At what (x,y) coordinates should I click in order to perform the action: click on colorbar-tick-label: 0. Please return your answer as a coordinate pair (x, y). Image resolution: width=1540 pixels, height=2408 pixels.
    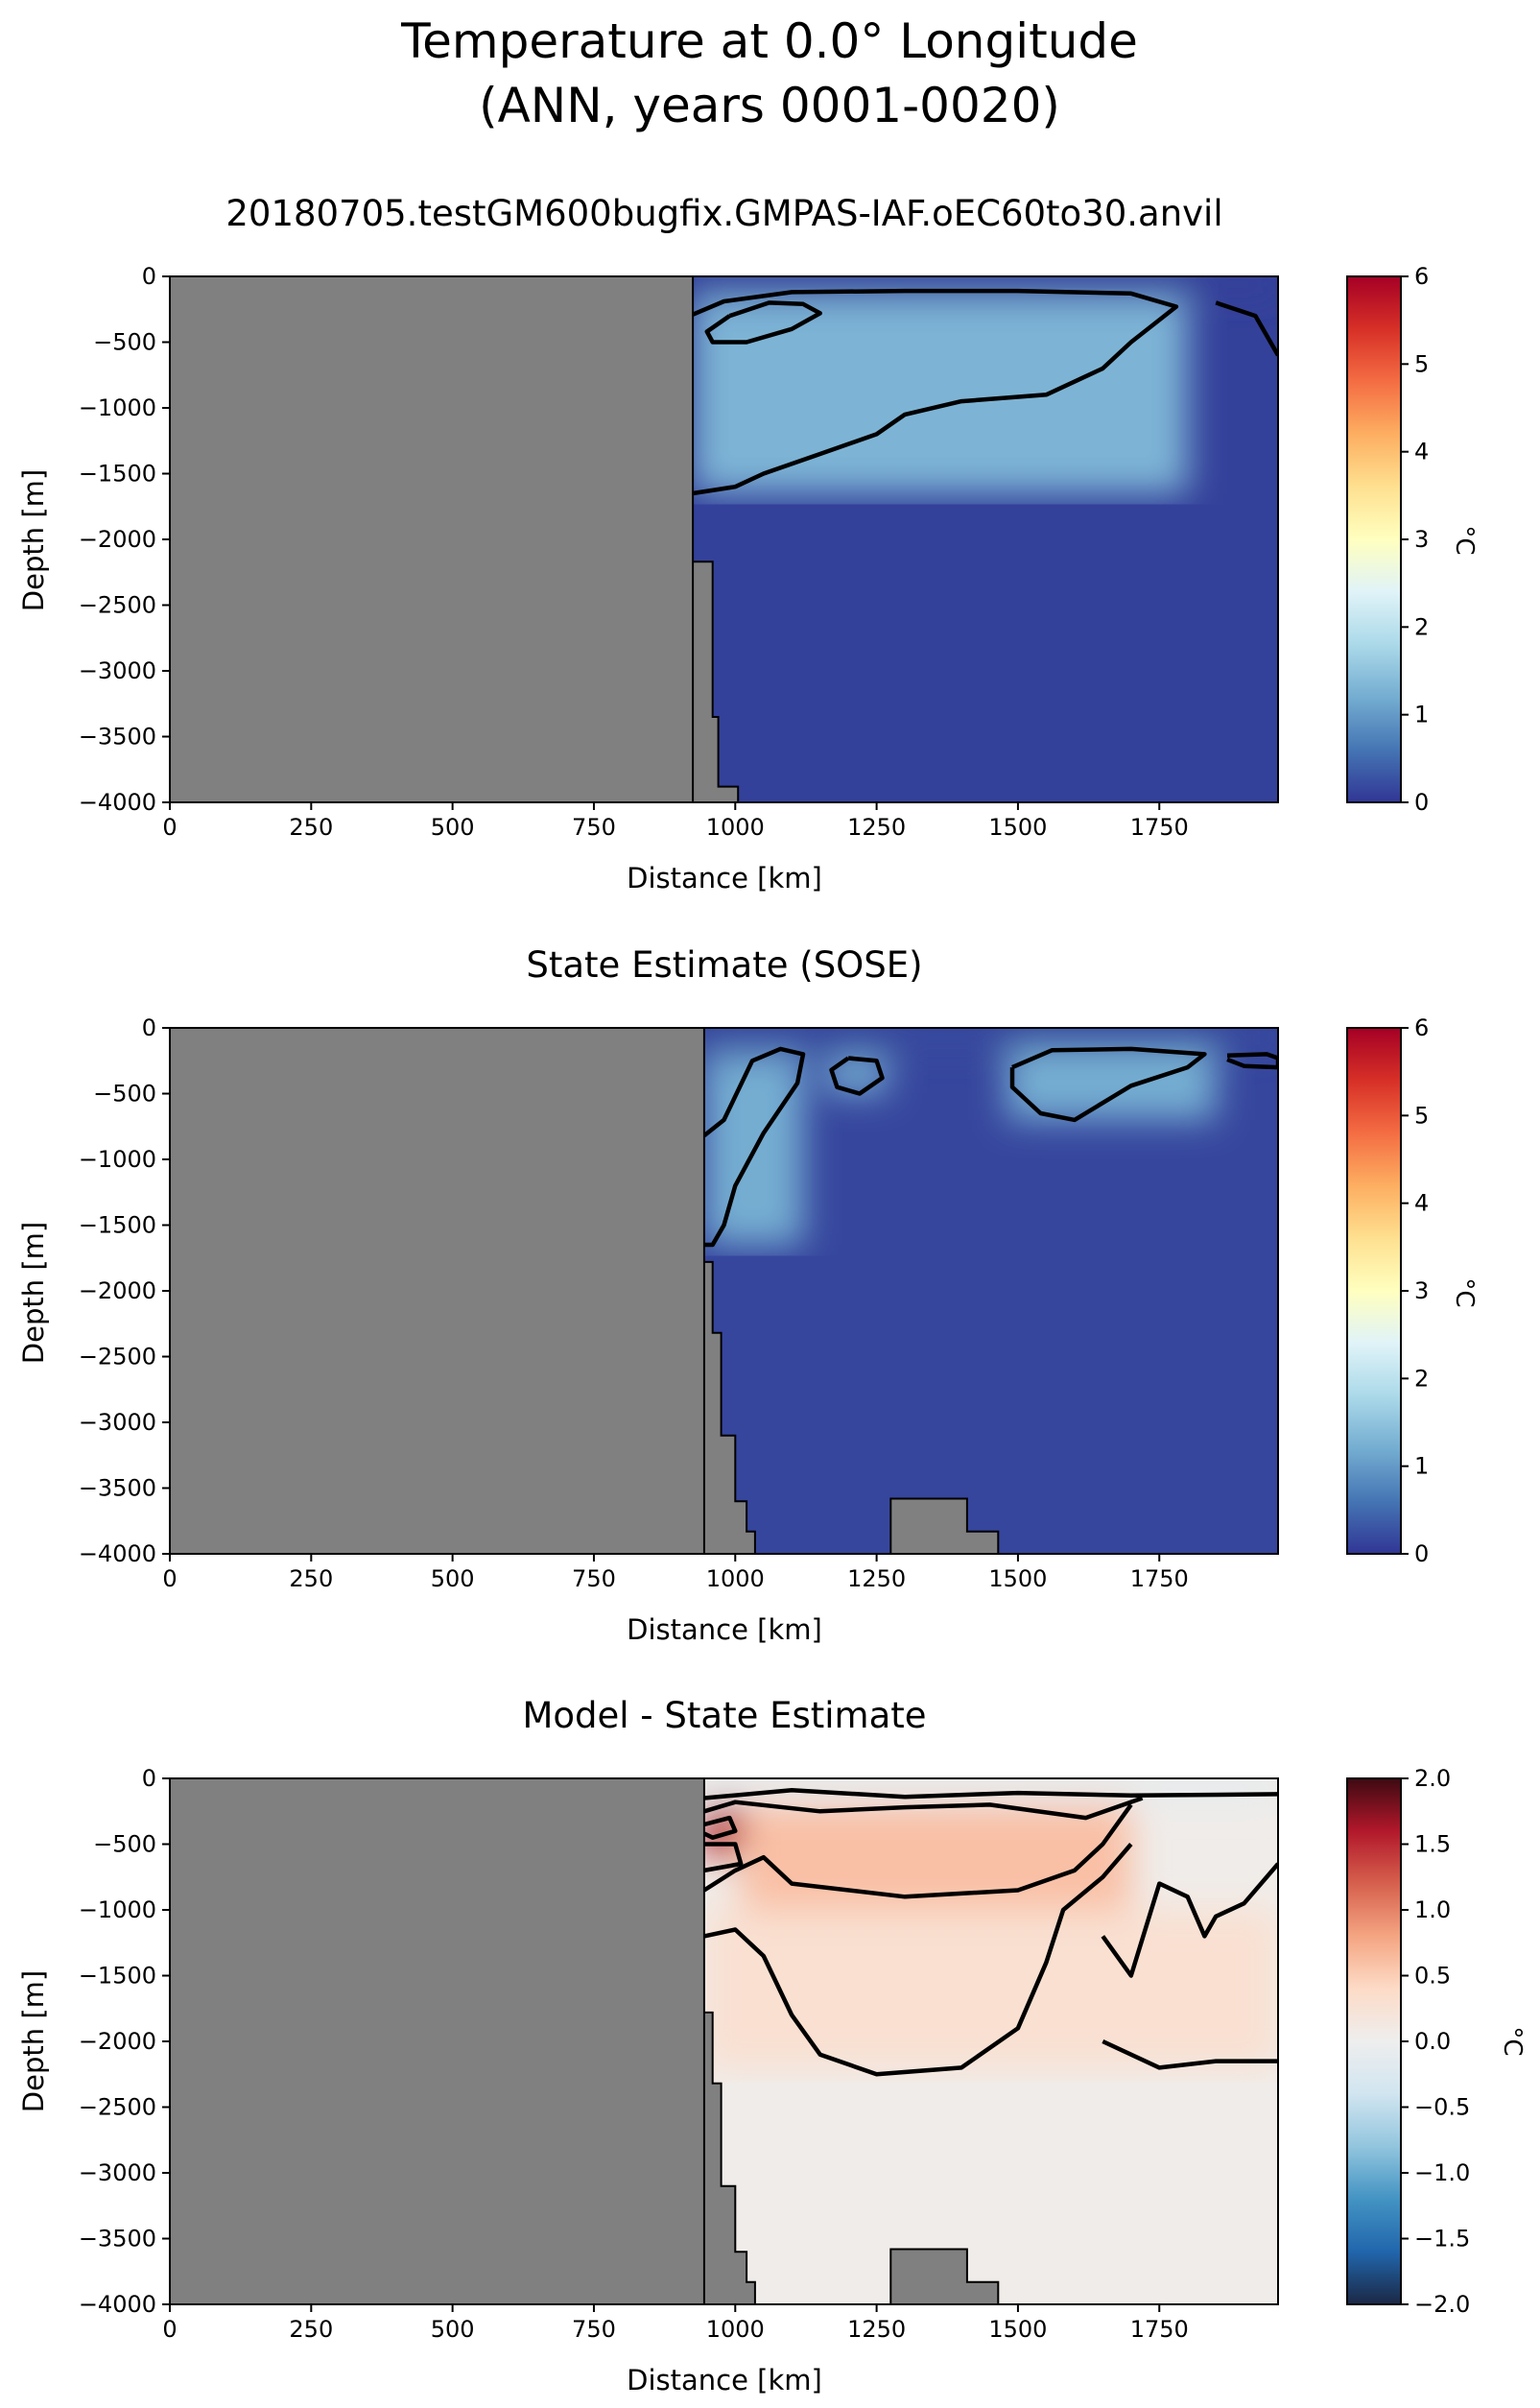
    Looking at the image, I should click on (1421, 802).